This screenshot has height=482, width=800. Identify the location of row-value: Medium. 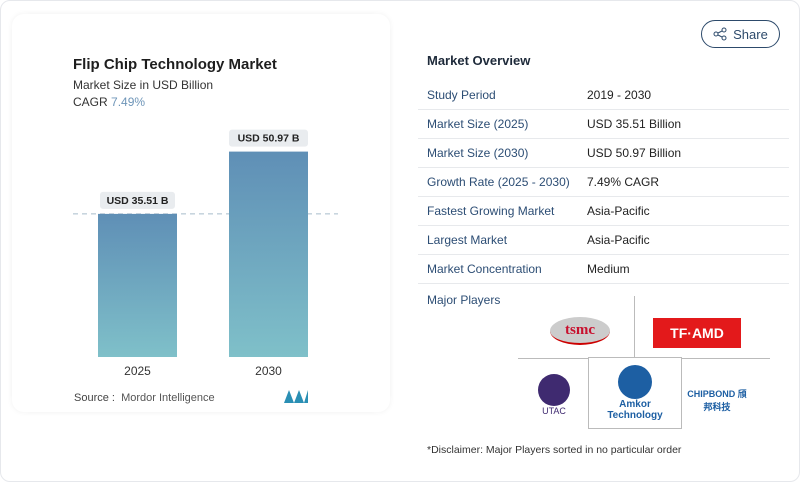
(608, 269).